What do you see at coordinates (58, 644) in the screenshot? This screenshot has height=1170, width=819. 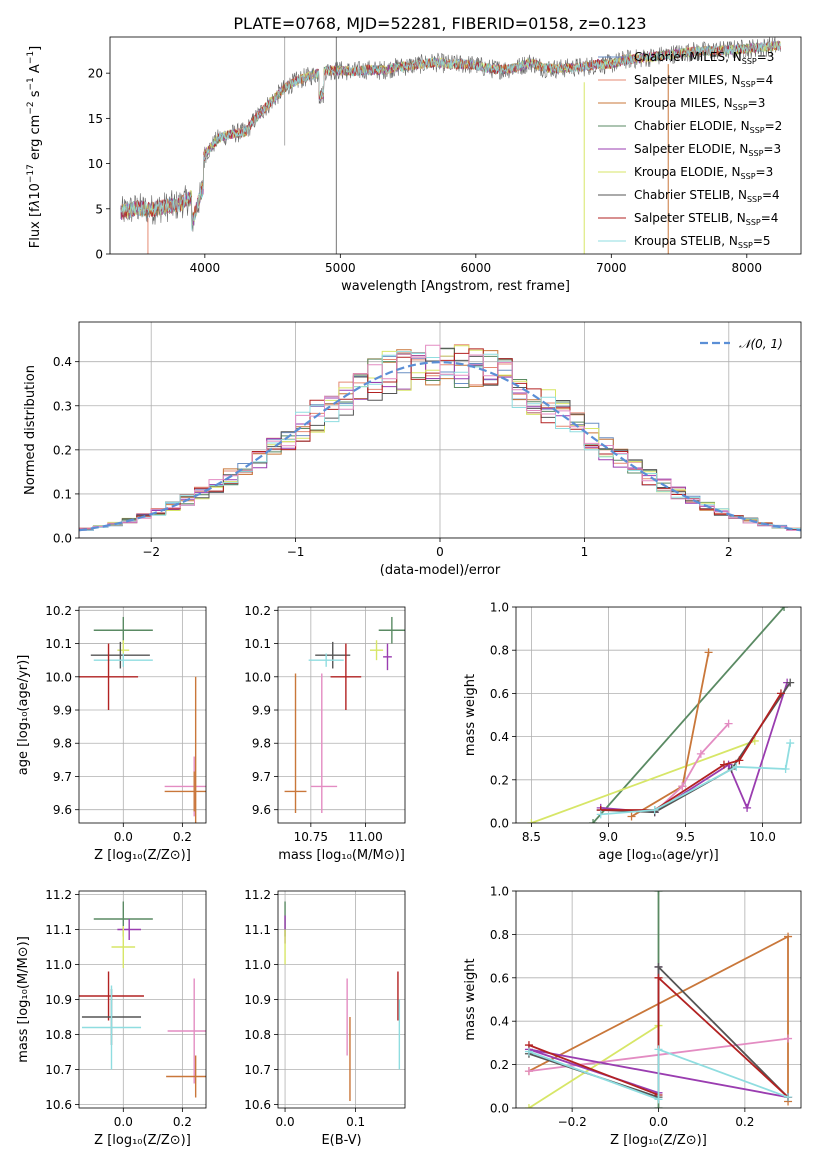 I see `age_vs_Z-ytick-label-5: 10.1` at bounding box center [58, 644].